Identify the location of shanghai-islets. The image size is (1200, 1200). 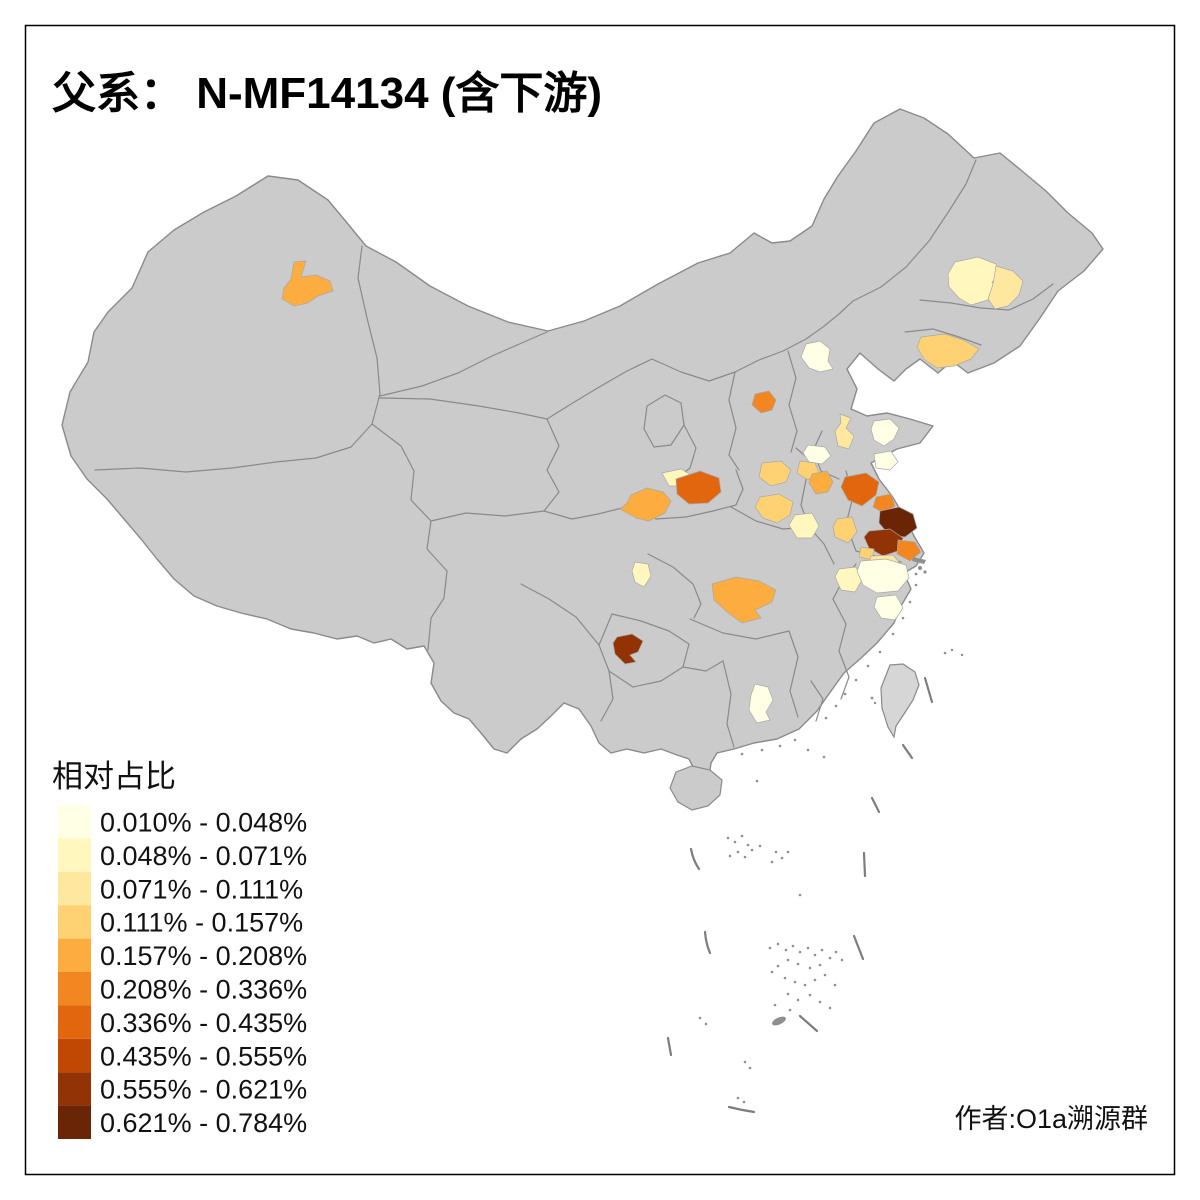
(919, 566).